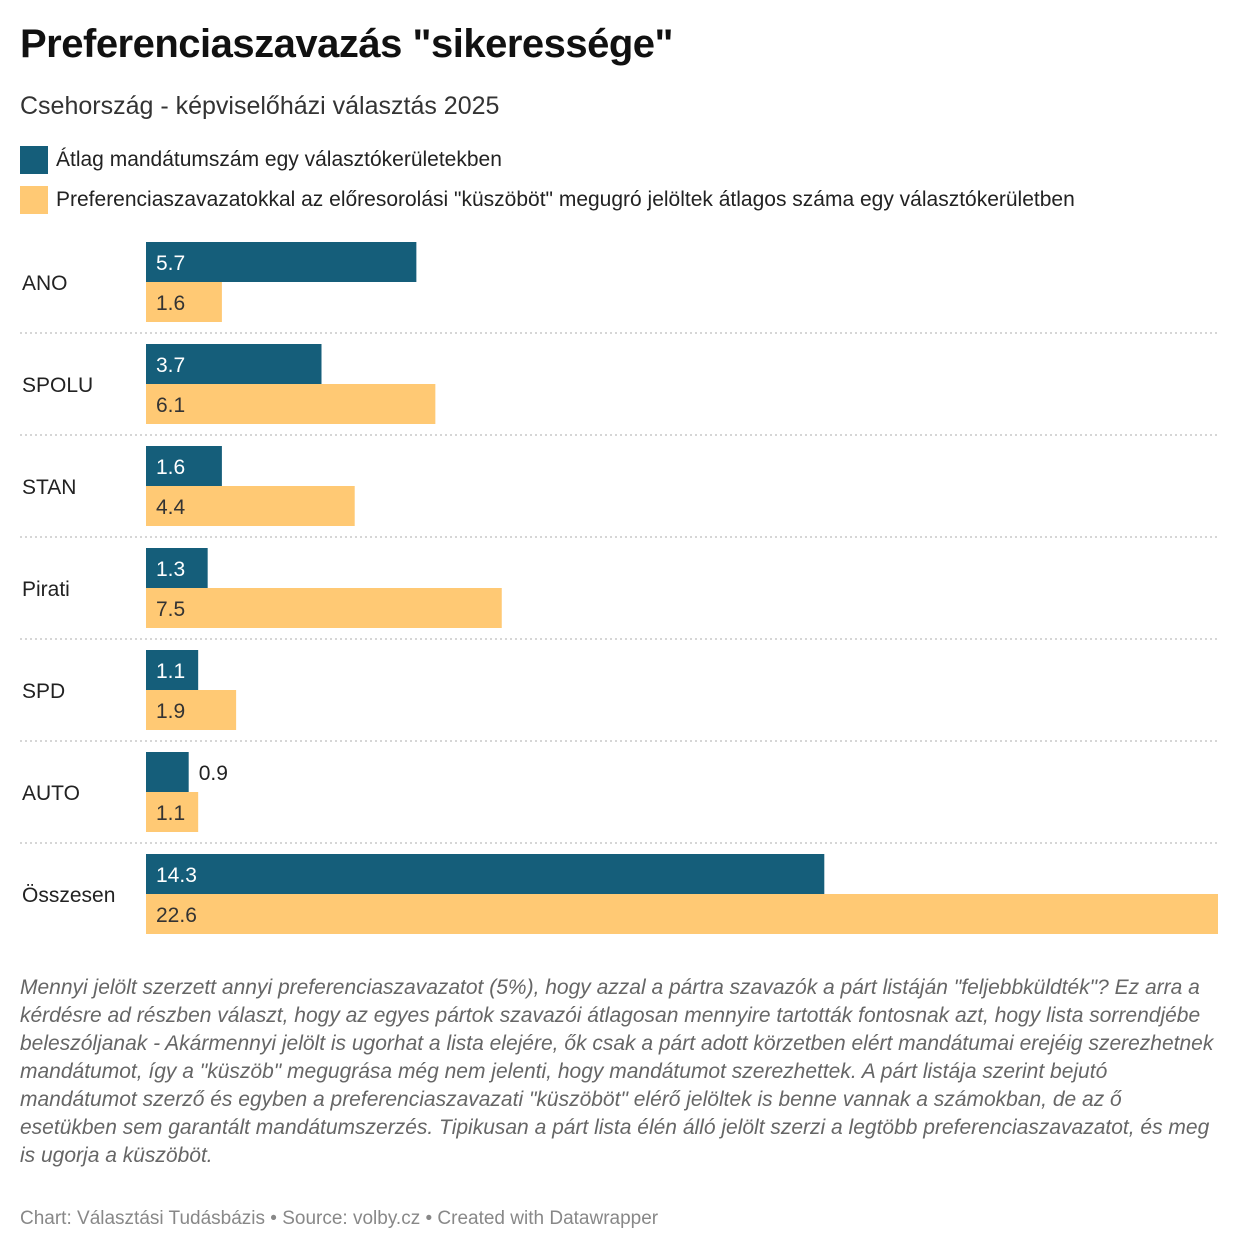 The height and width of the screenshot is (1254, 1240). Describe the element at coordinates (171, 507) in the screenshot. I see `value-label-stan-series-2: 4.4` at that location.